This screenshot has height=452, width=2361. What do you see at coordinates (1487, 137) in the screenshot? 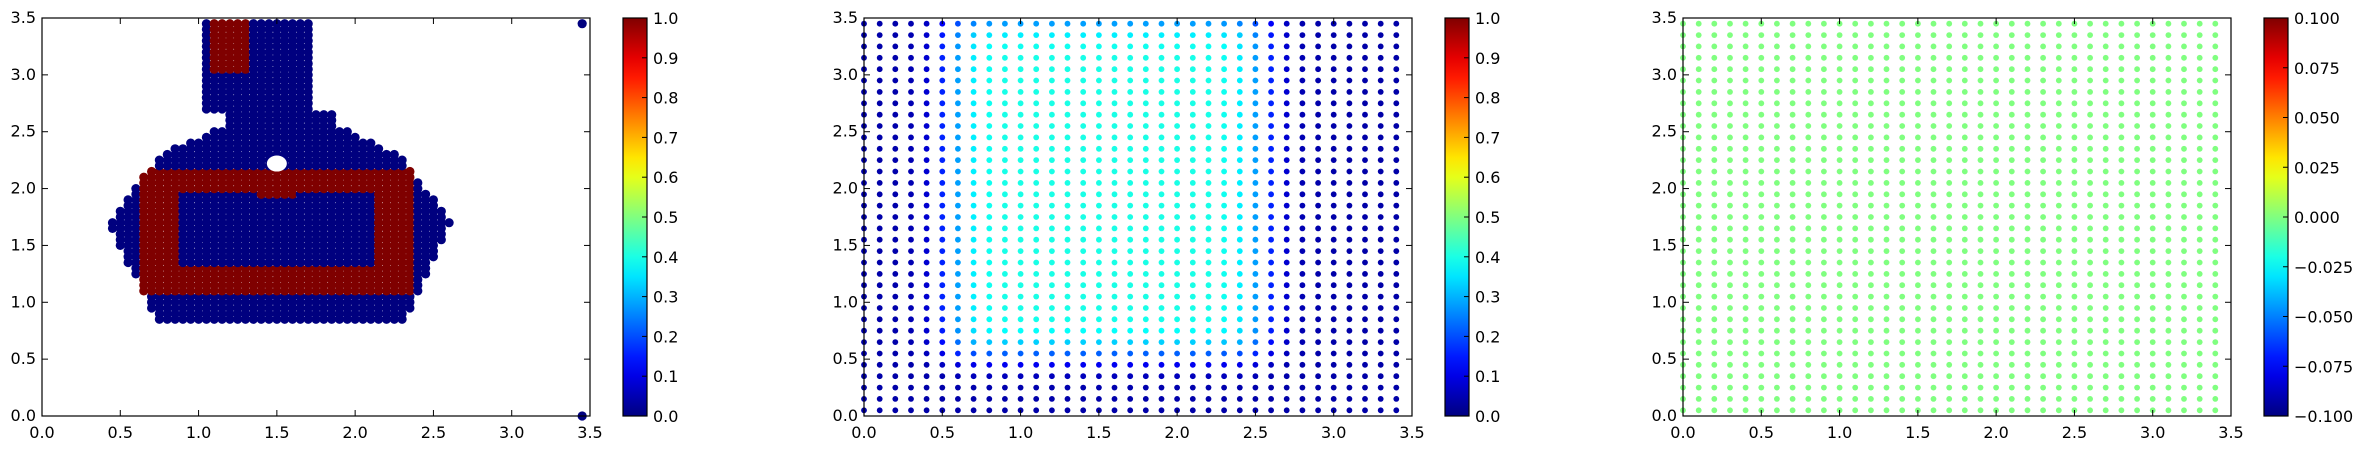
I see `colorbar-tick-label: 0.7` at bounding box center [1487, 137].